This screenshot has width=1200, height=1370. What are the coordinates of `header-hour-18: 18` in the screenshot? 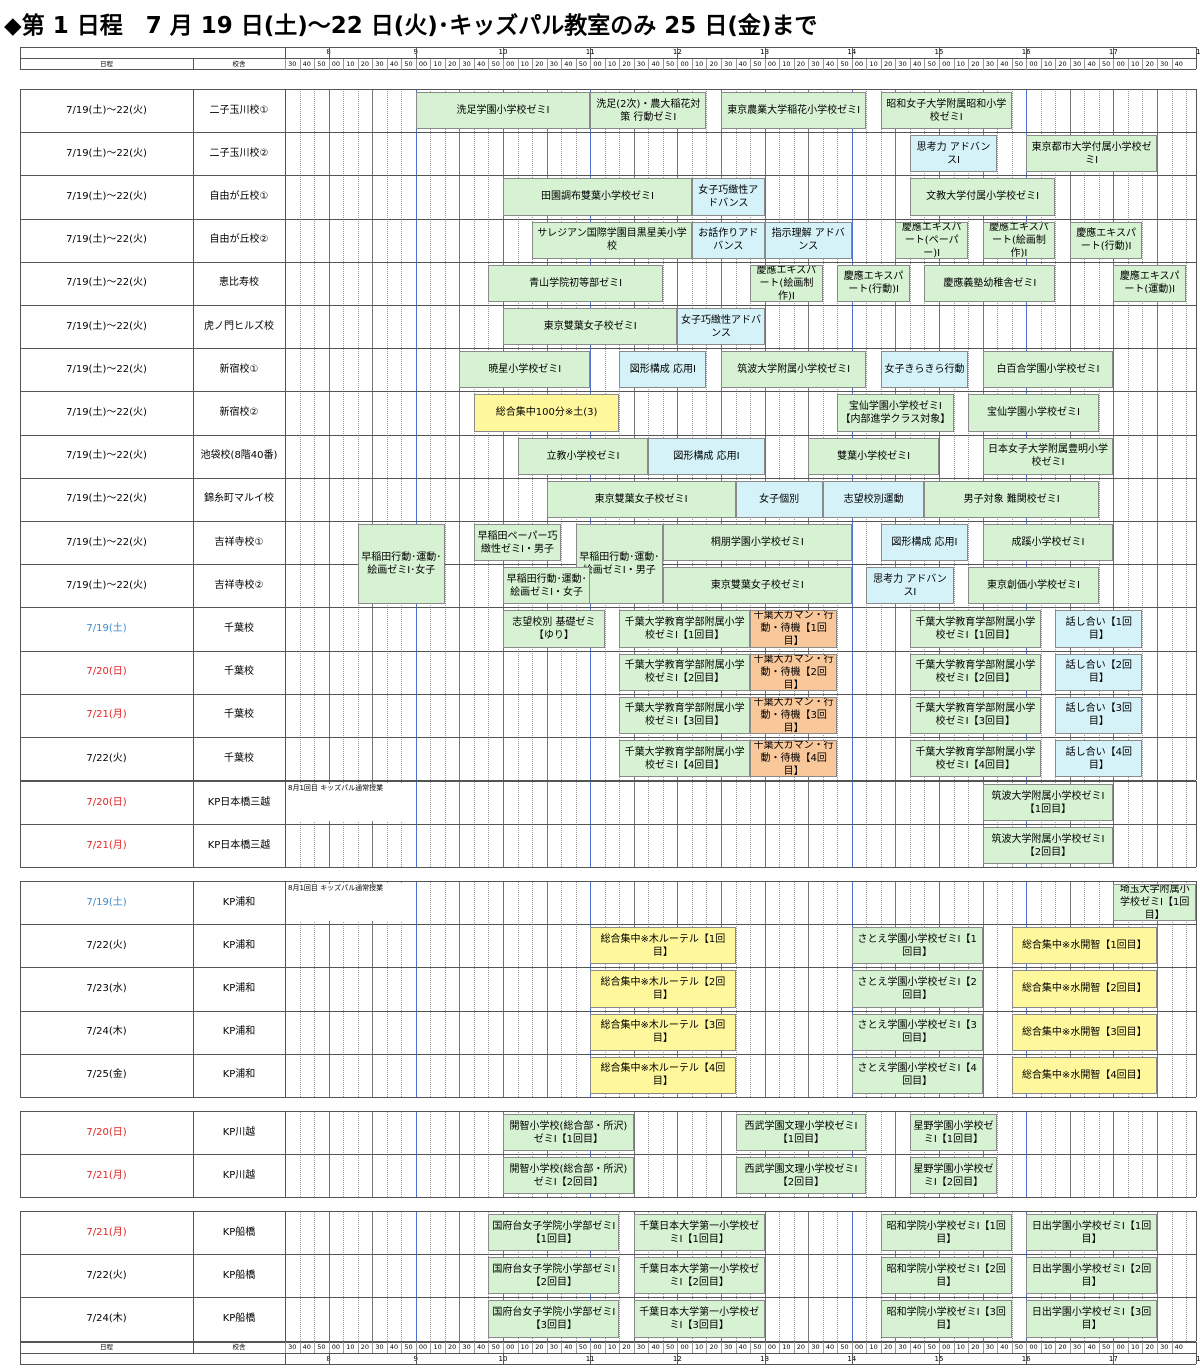 It's located at (1198, 52).